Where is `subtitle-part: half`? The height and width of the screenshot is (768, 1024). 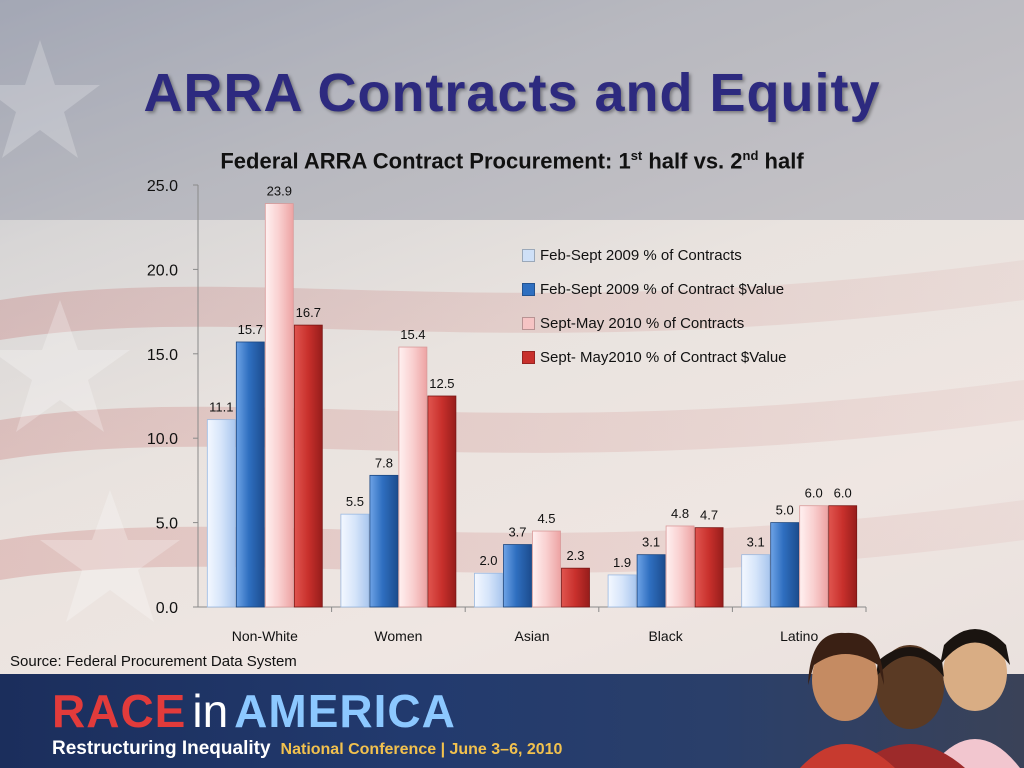
subtitle-part: half is located at coordinates (781, 161).